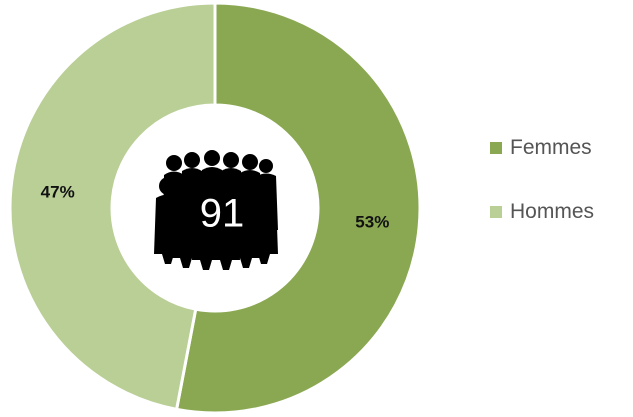 Image resolution: width=633 pixels, height=417 pixels. What do you see at coordinates (222, 214) in the screenshot?
I see `center-value: 91` at bounding box center [222, 214].